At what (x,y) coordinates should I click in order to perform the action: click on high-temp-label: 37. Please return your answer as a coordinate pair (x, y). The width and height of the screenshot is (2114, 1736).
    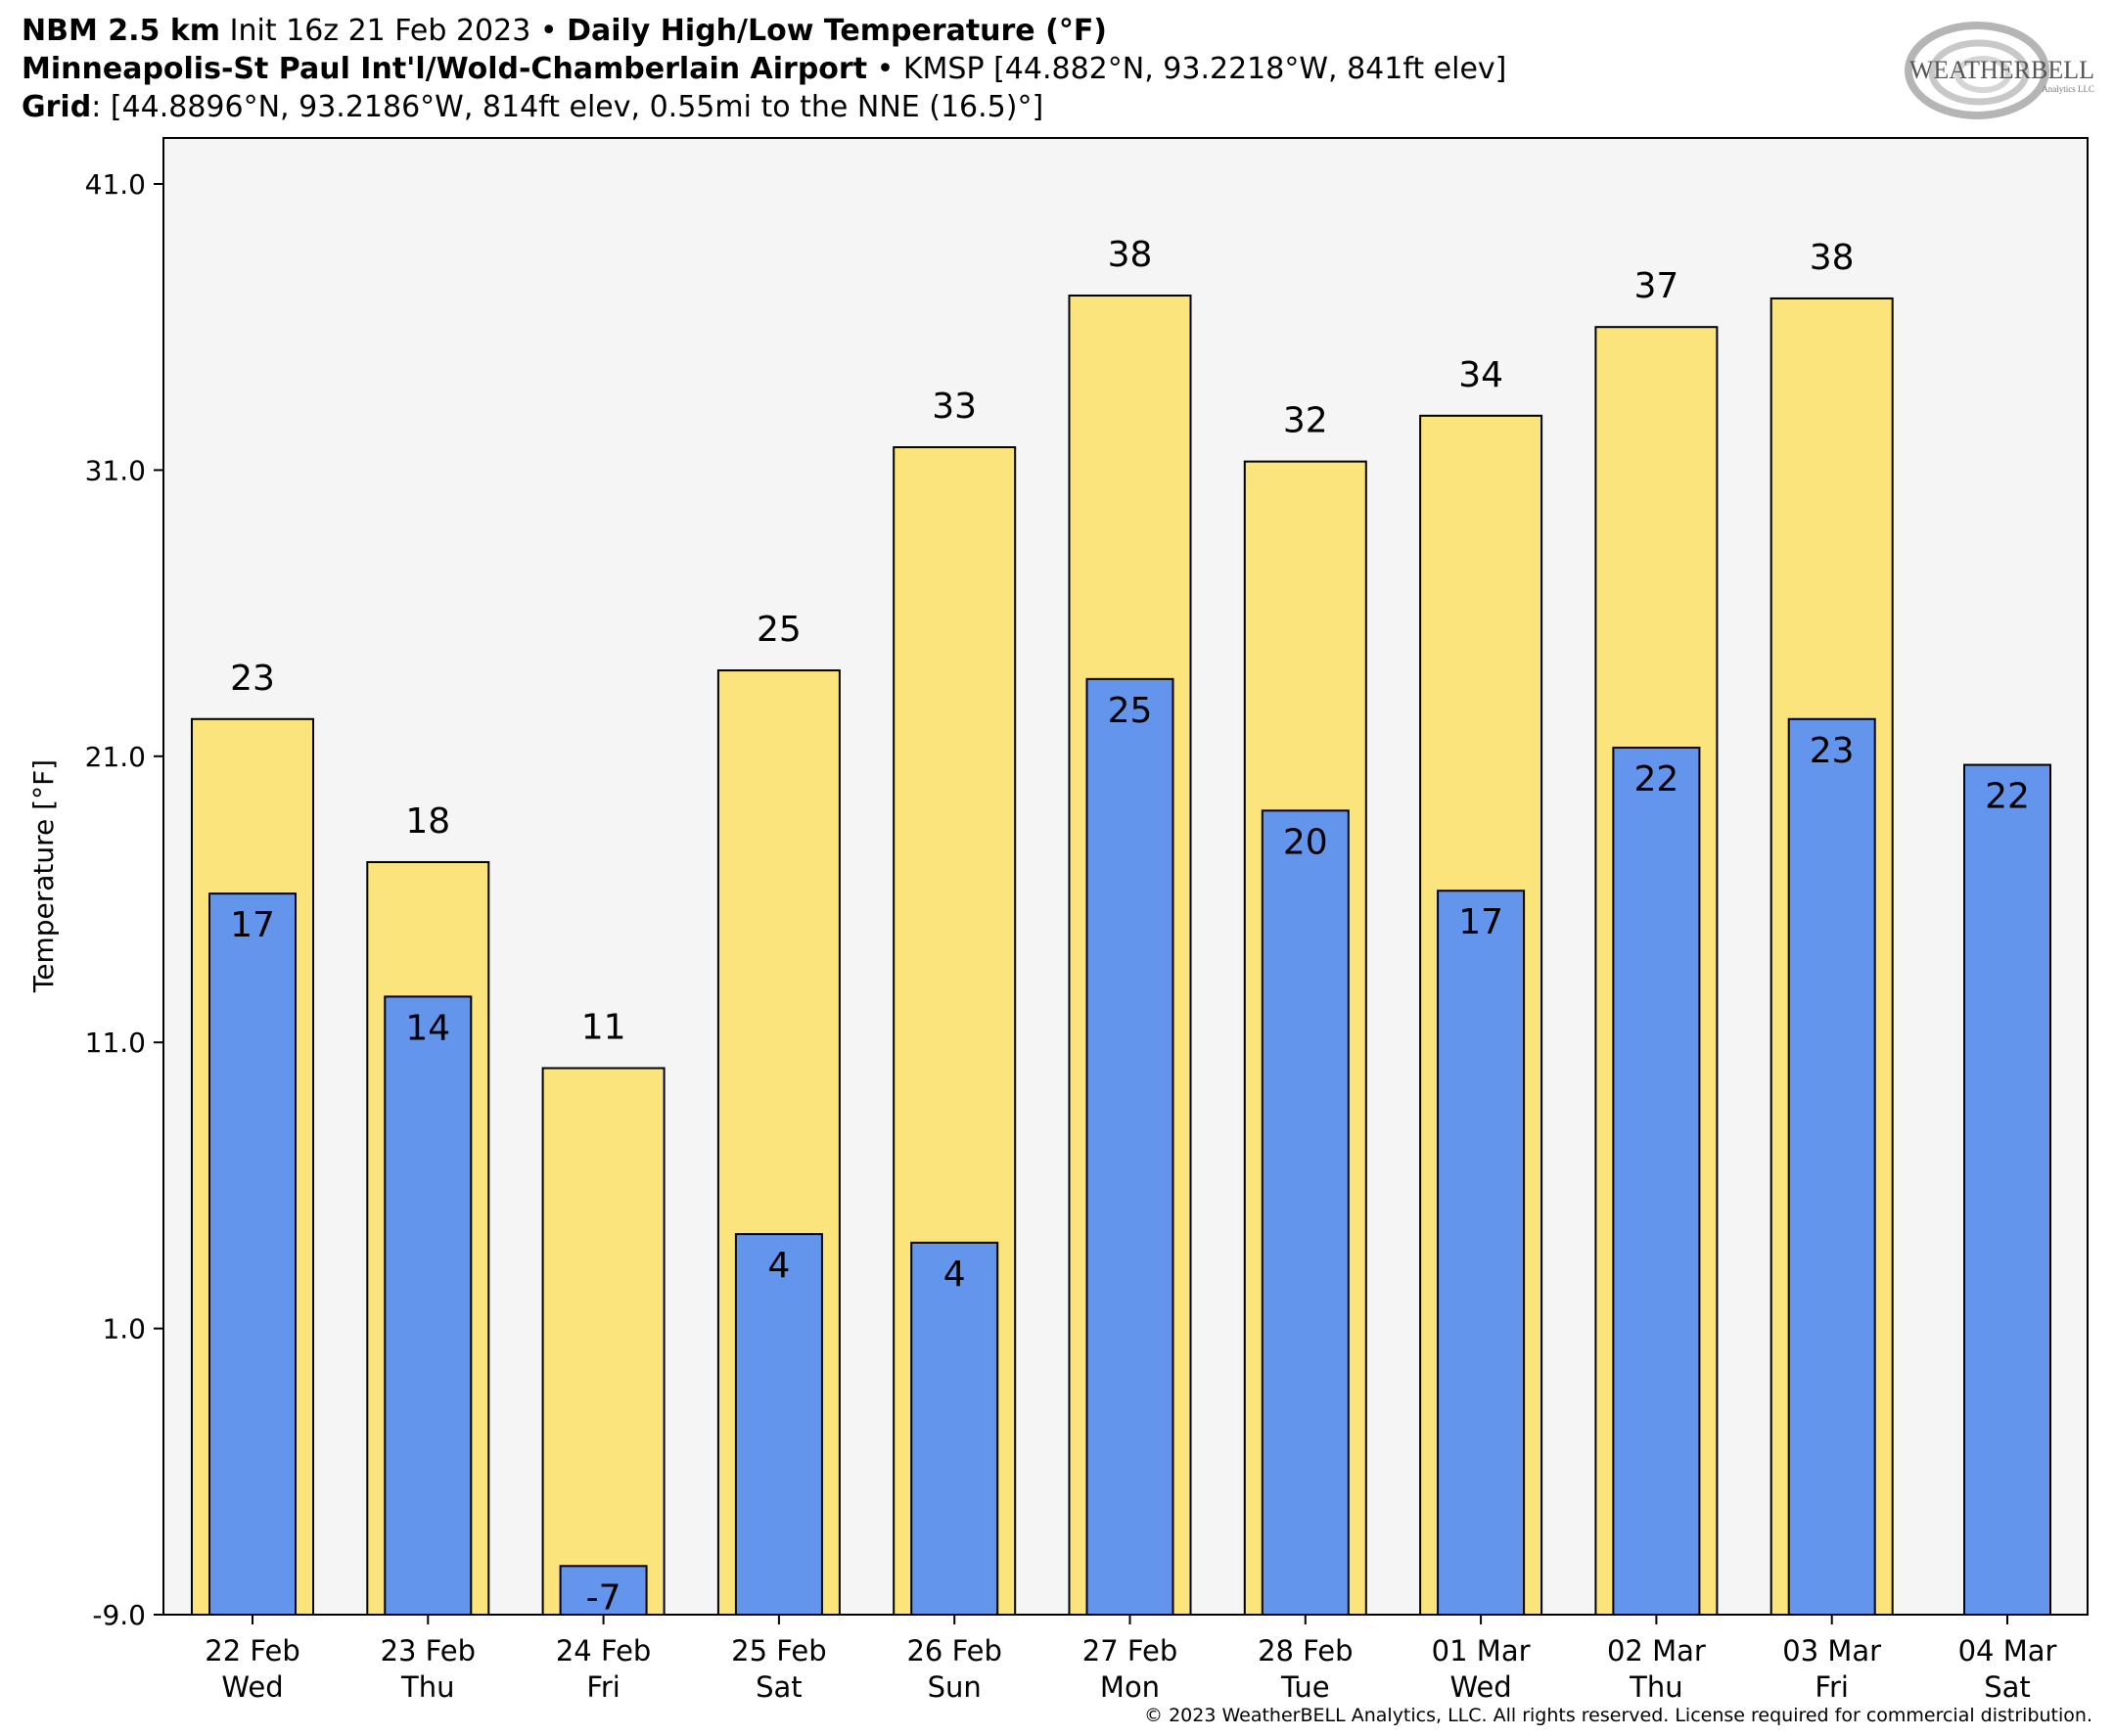
    Looking at the image, I should click on (1655, 286).